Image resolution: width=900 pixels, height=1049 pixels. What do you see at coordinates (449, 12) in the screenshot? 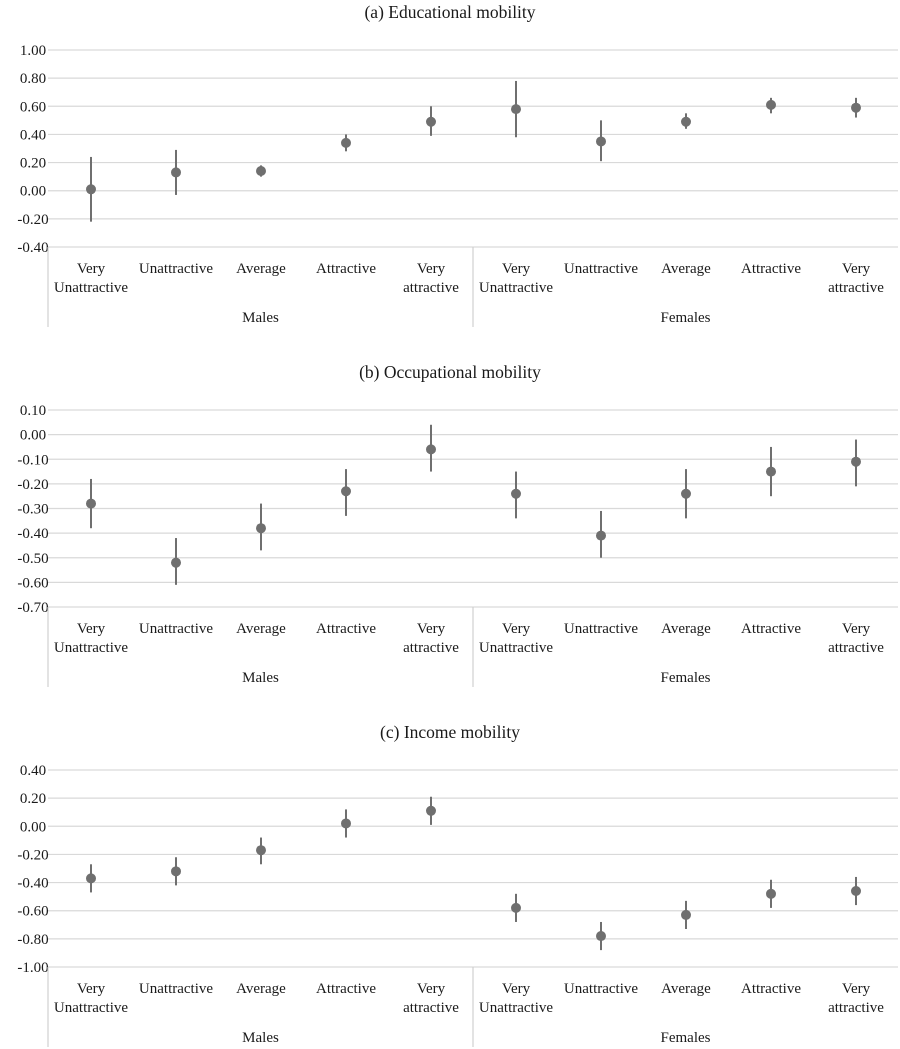
I see `chart-title: (a) Educational mobility` at bounding box center [449, 12].